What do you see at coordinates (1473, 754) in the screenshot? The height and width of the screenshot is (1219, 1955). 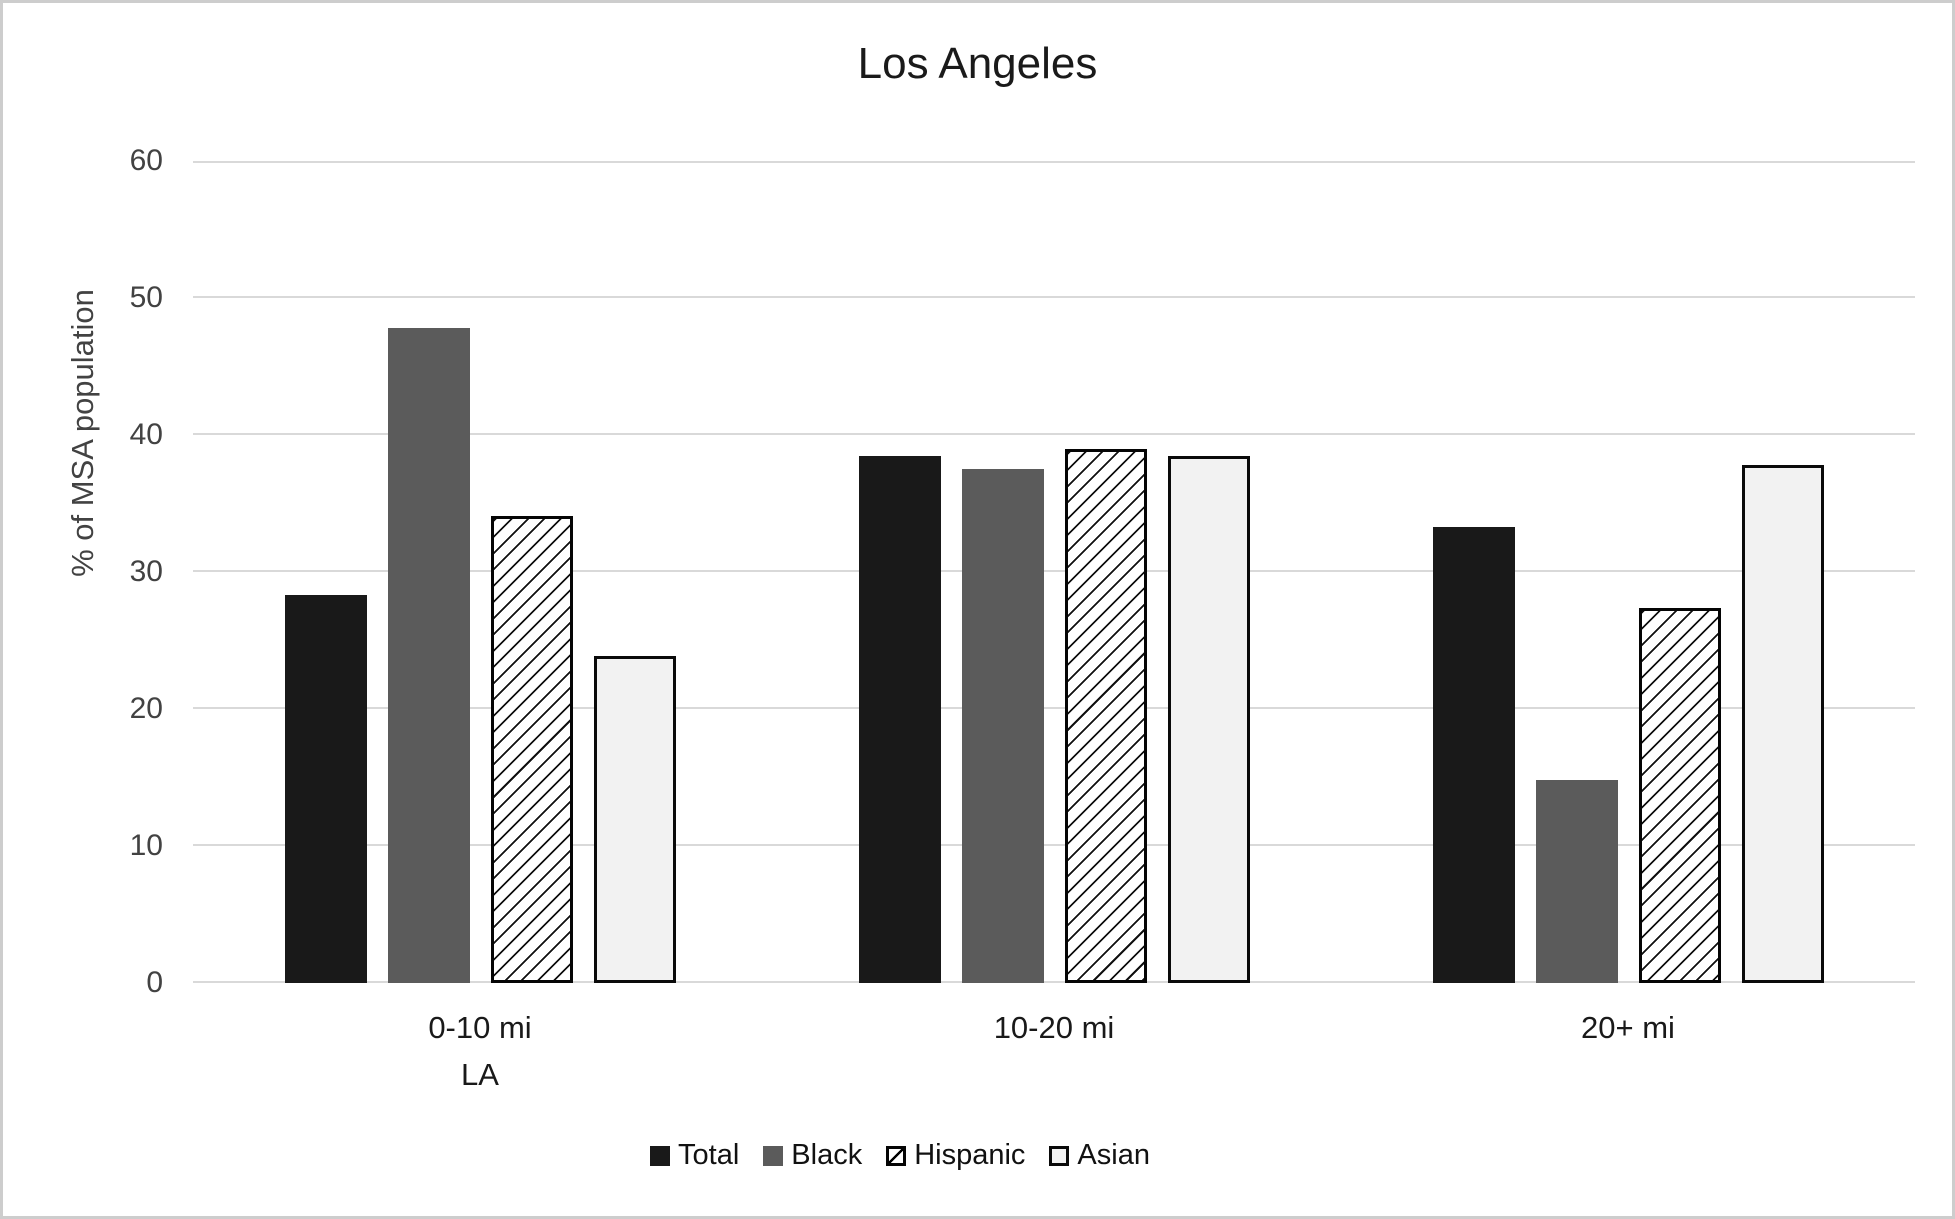 I see `bar-total-20-mi` at bounding box center [1473, 754].